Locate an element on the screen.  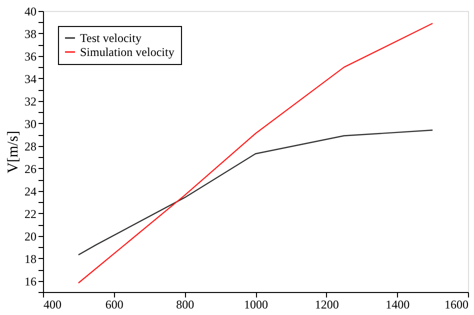
x-tick-label: 1200 is located at coordinates (326, 305).